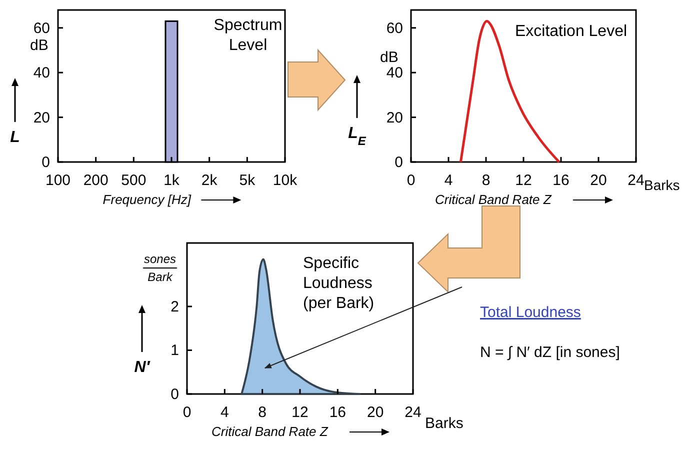 This screenshot has height=453, width=684. Describe the element at coordinates (15, 137) in the screenshot. I see `y-axis-title: L` at that location.